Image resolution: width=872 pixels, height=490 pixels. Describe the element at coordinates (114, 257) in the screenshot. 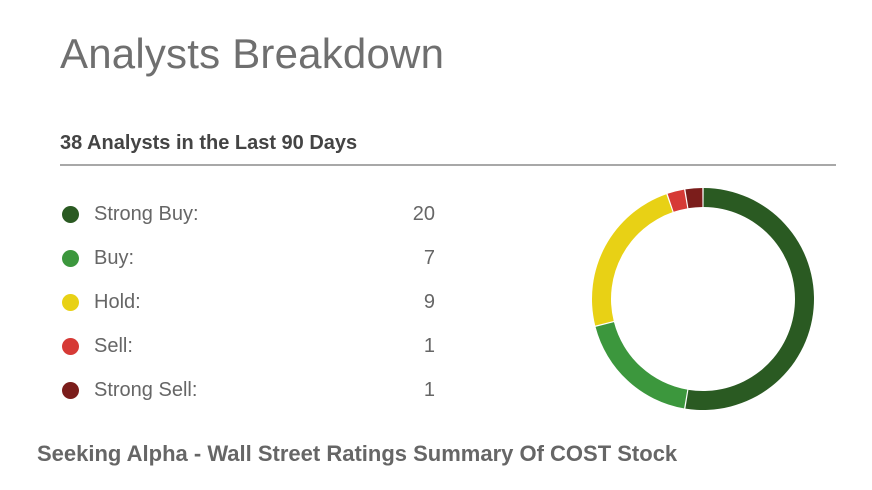

I see `legend-label: Buy:` at that location.